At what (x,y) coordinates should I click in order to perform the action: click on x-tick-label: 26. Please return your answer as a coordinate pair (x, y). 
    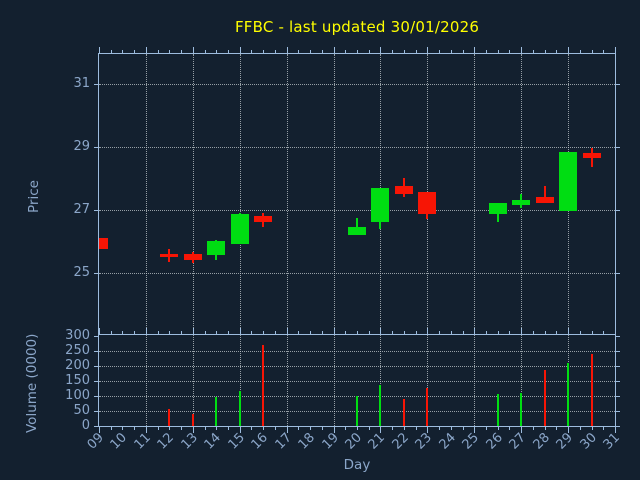
    Looking at the image, I should click on (494, 441).